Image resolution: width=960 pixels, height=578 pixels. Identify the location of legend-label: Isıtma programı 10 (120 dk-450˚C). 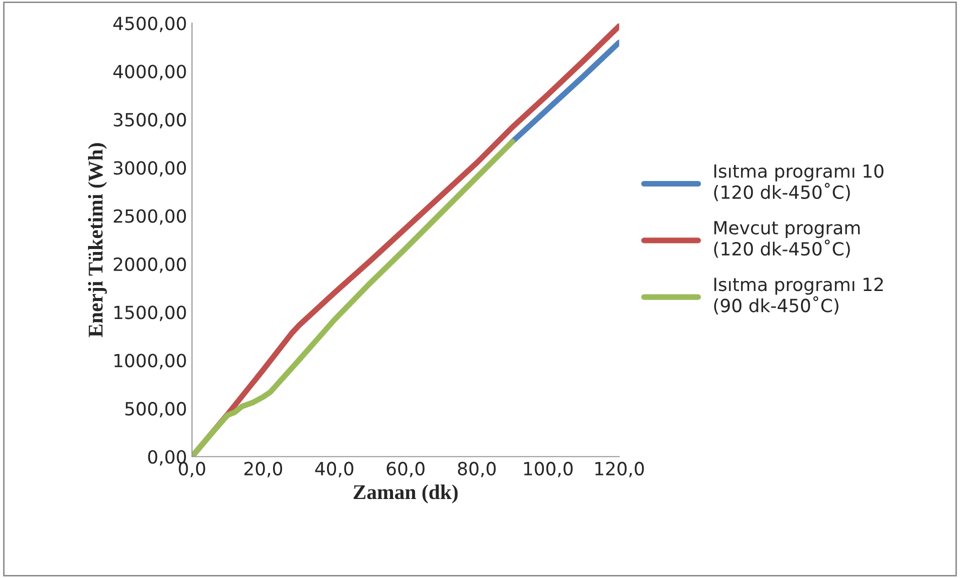
(799, 183).